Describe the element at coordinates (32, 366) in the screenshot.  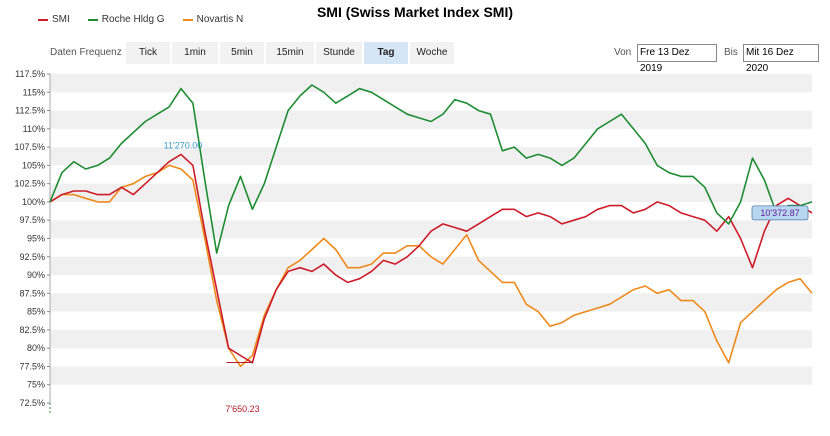
I see `y-tick-label: 77.5%` at that location.